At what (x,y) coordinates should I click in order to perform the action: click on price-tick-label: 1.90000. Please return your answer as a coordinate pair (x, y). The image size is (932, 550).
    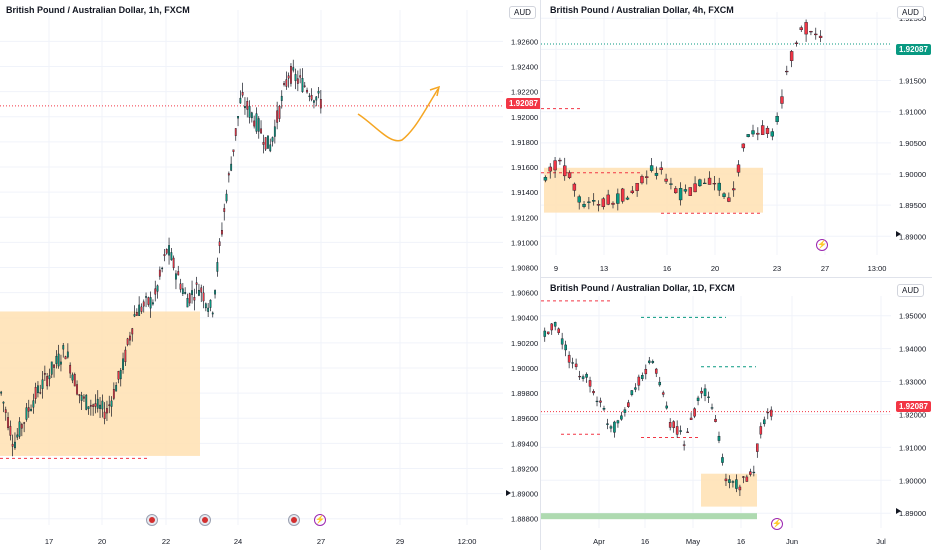
    Looking at the image, I should click on (912, 480).